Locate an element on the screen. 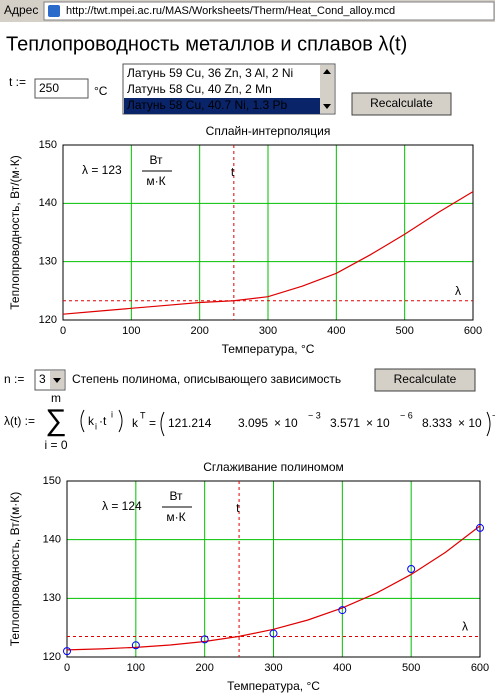 Image resolution: width=495 pixels, height=697 pixels. term-index: i is located at coordinates (96, 426).